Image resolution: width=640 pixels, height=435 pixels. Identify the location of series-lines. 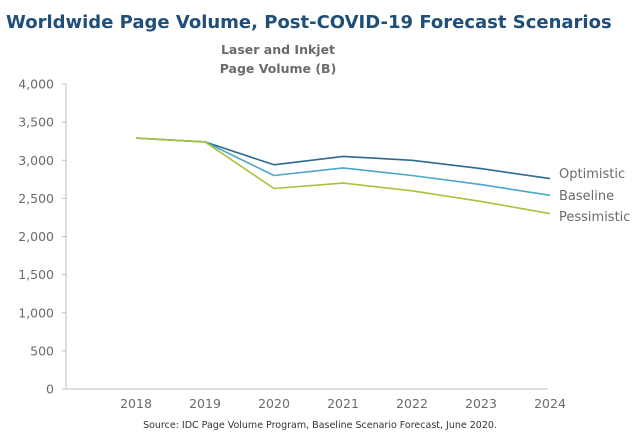
(343, 176).